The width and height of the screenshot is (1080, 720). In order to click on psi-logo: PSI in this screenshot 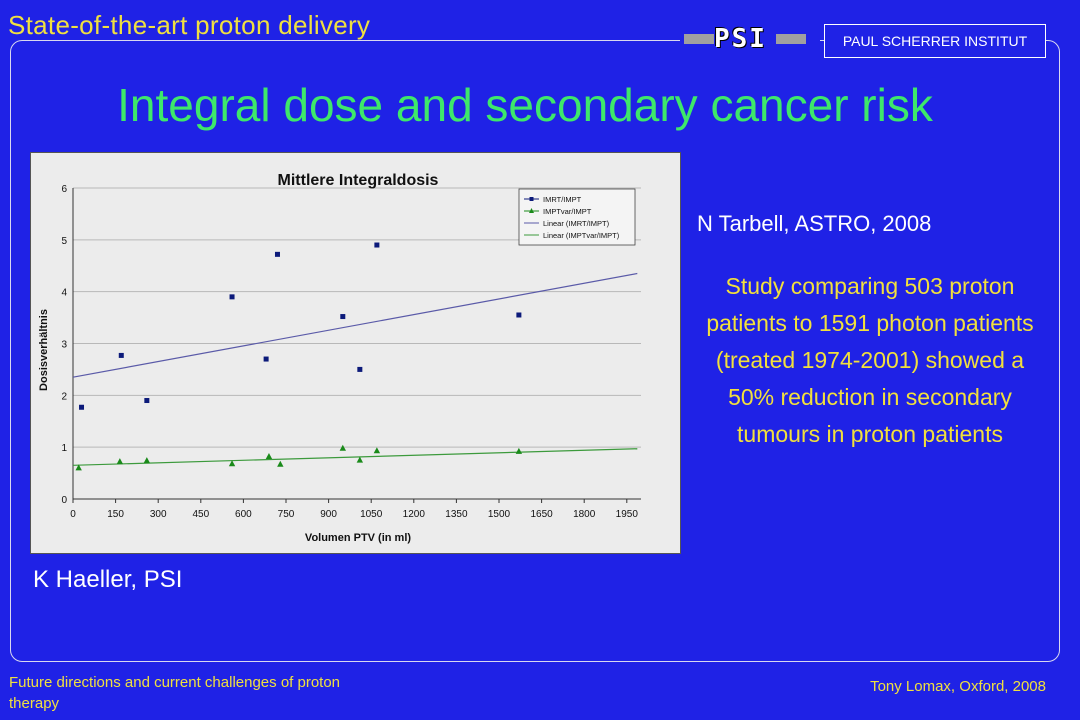, I will do `click(750, 39)`.